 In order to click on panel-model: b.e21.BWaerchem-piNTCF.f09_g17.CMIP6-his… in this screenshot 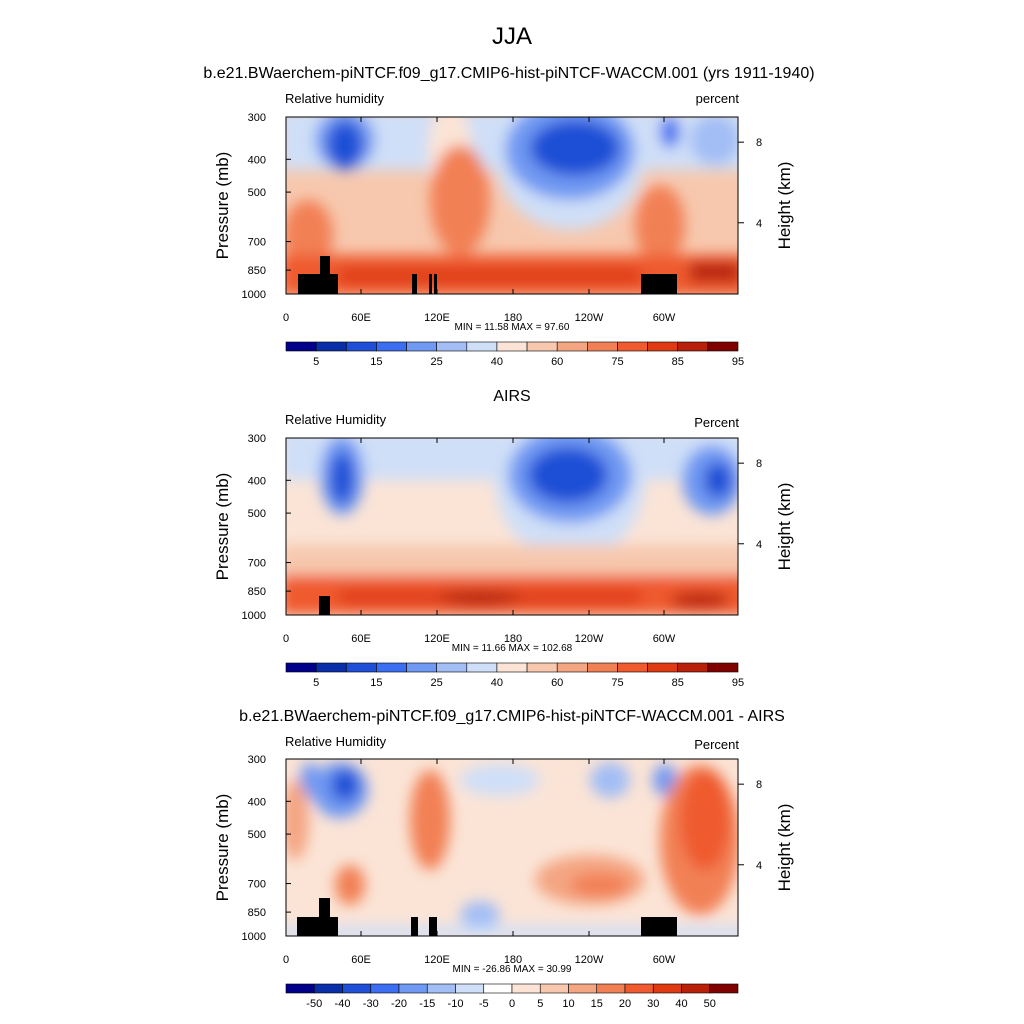, I will do `click(509, 180)`.